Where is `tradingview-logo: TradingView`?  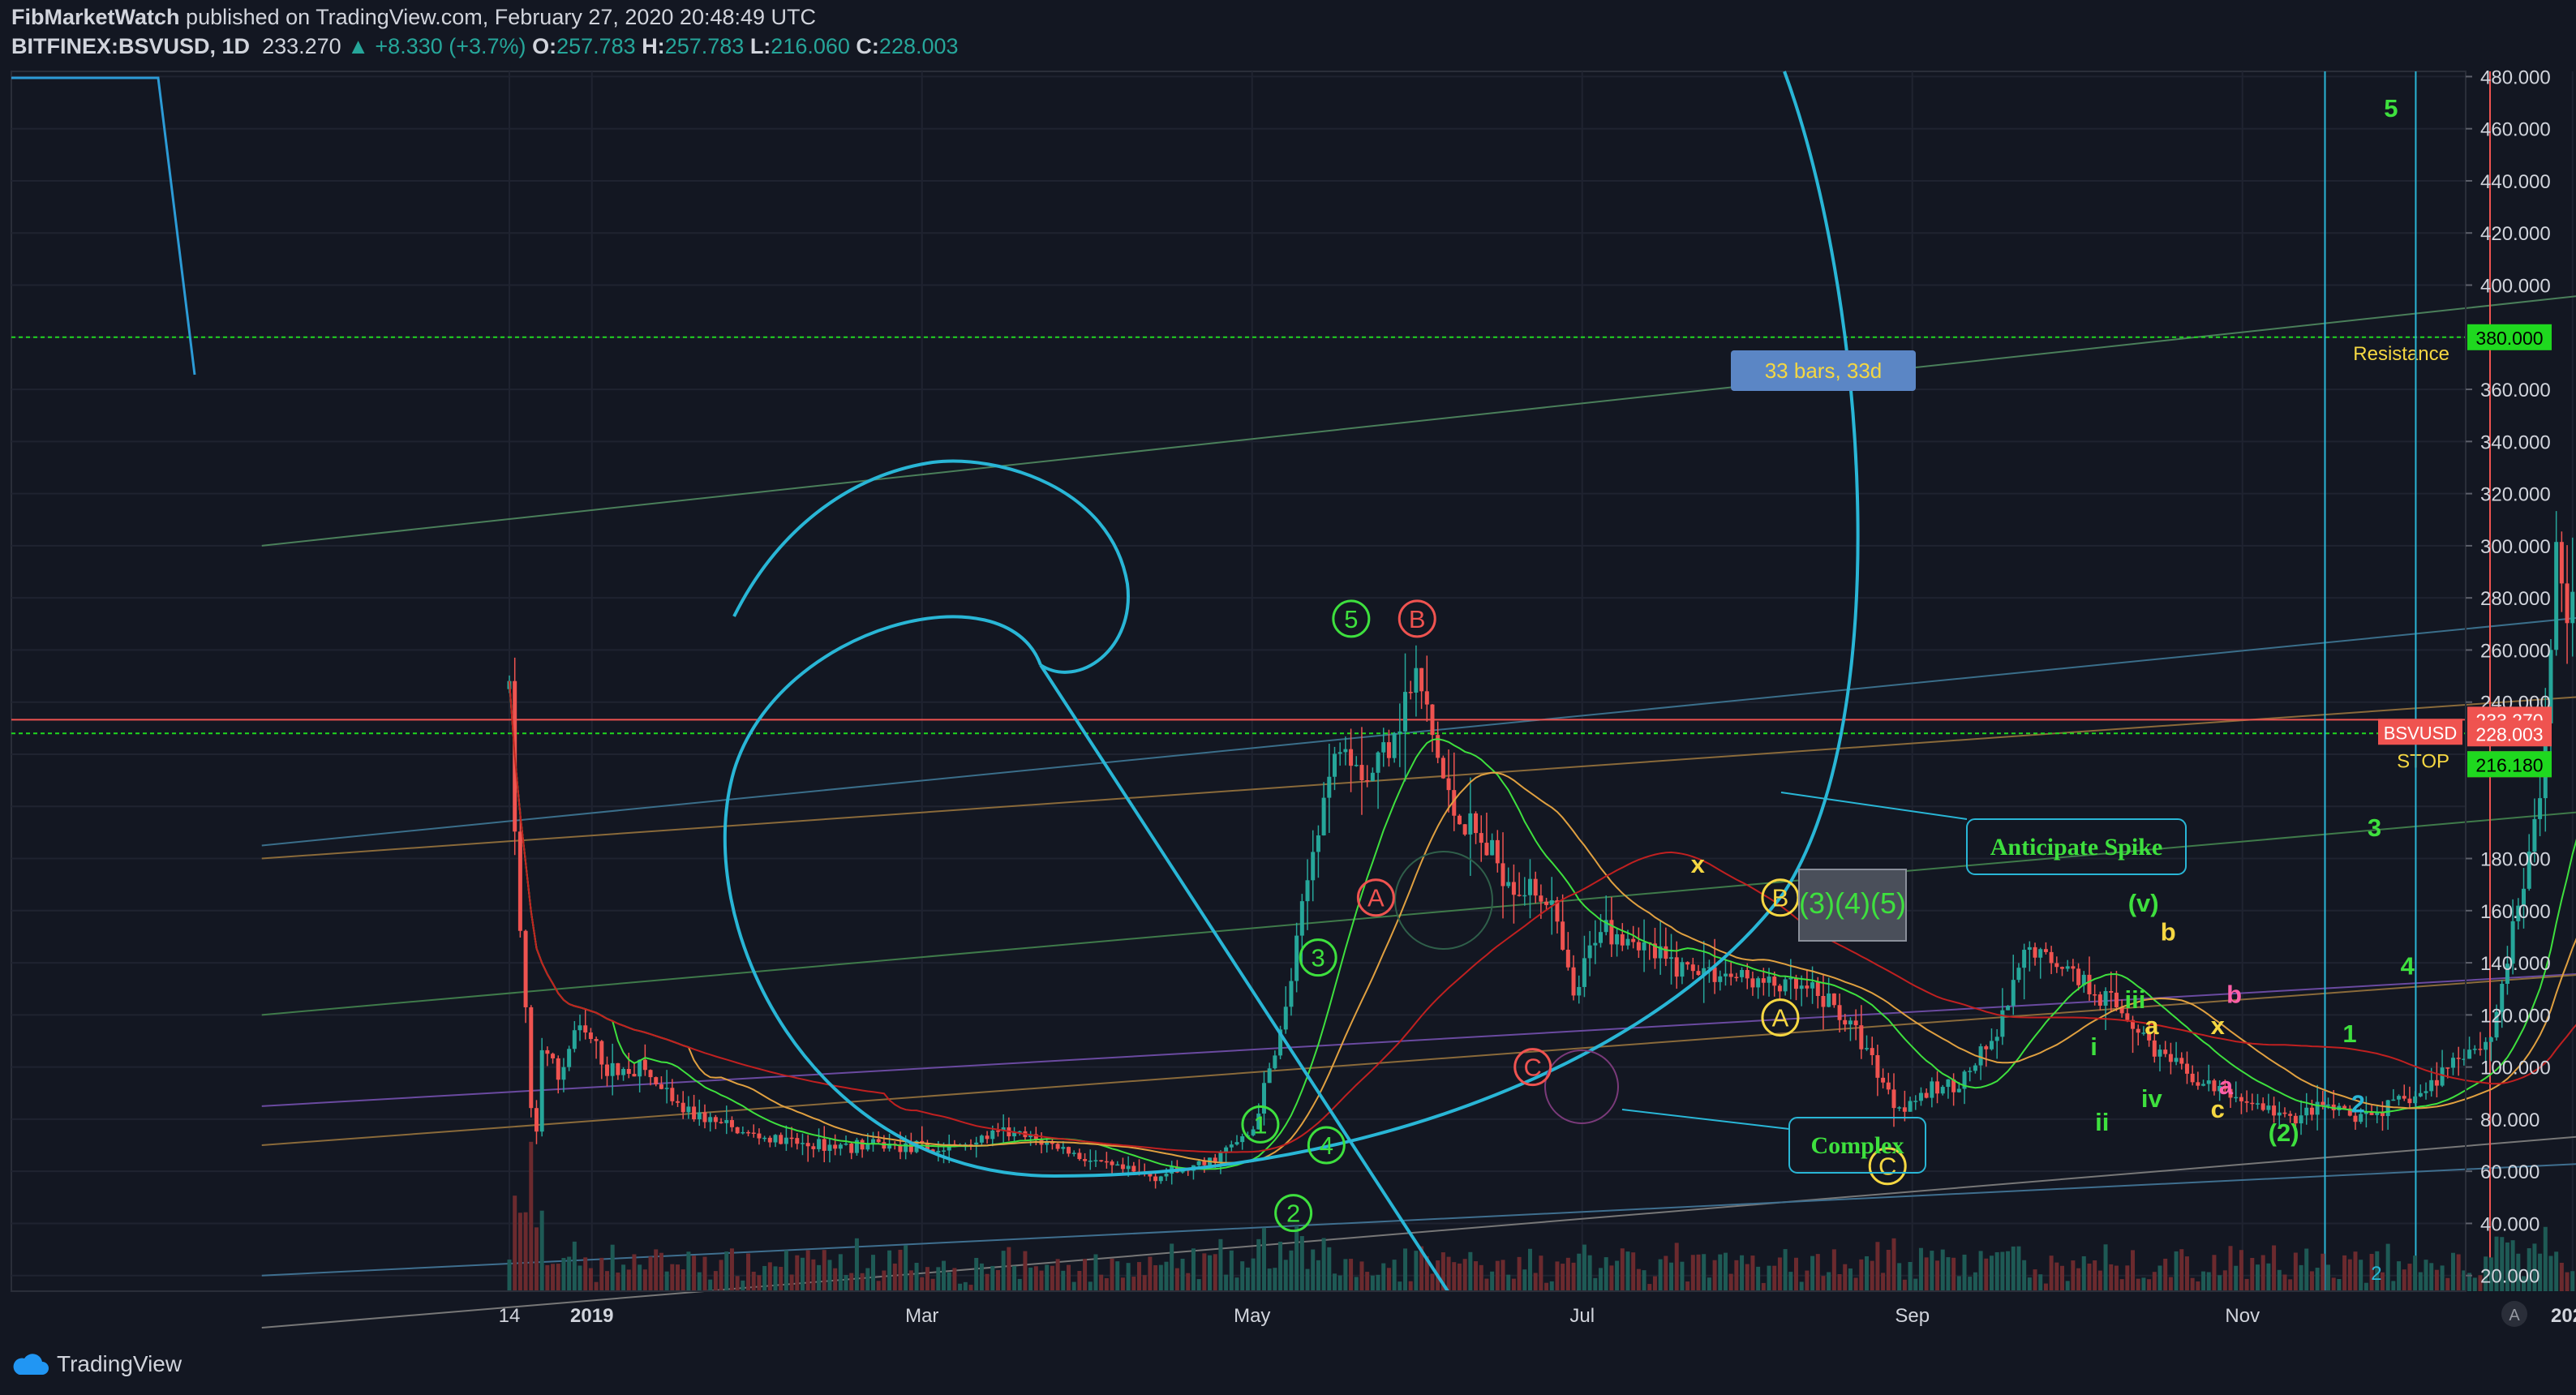
tradingview-logo: TradingView is located at coordinates (96, 1364).